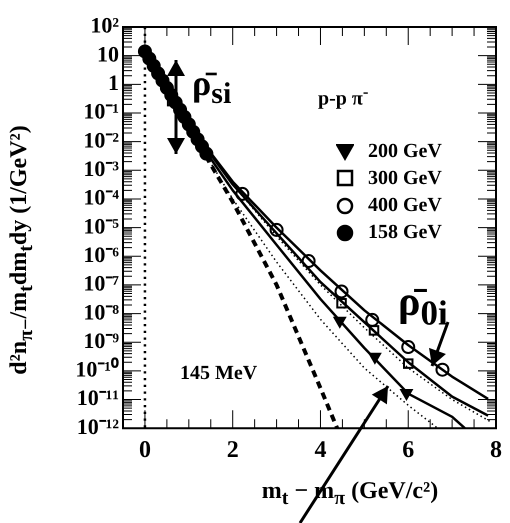 This screenshot has height=523, width=510. What do you see at coordinates (212, 87) in the screenshot?
I see `annotation: ρ̄$_{si}$` at bounding box center [212, 87].